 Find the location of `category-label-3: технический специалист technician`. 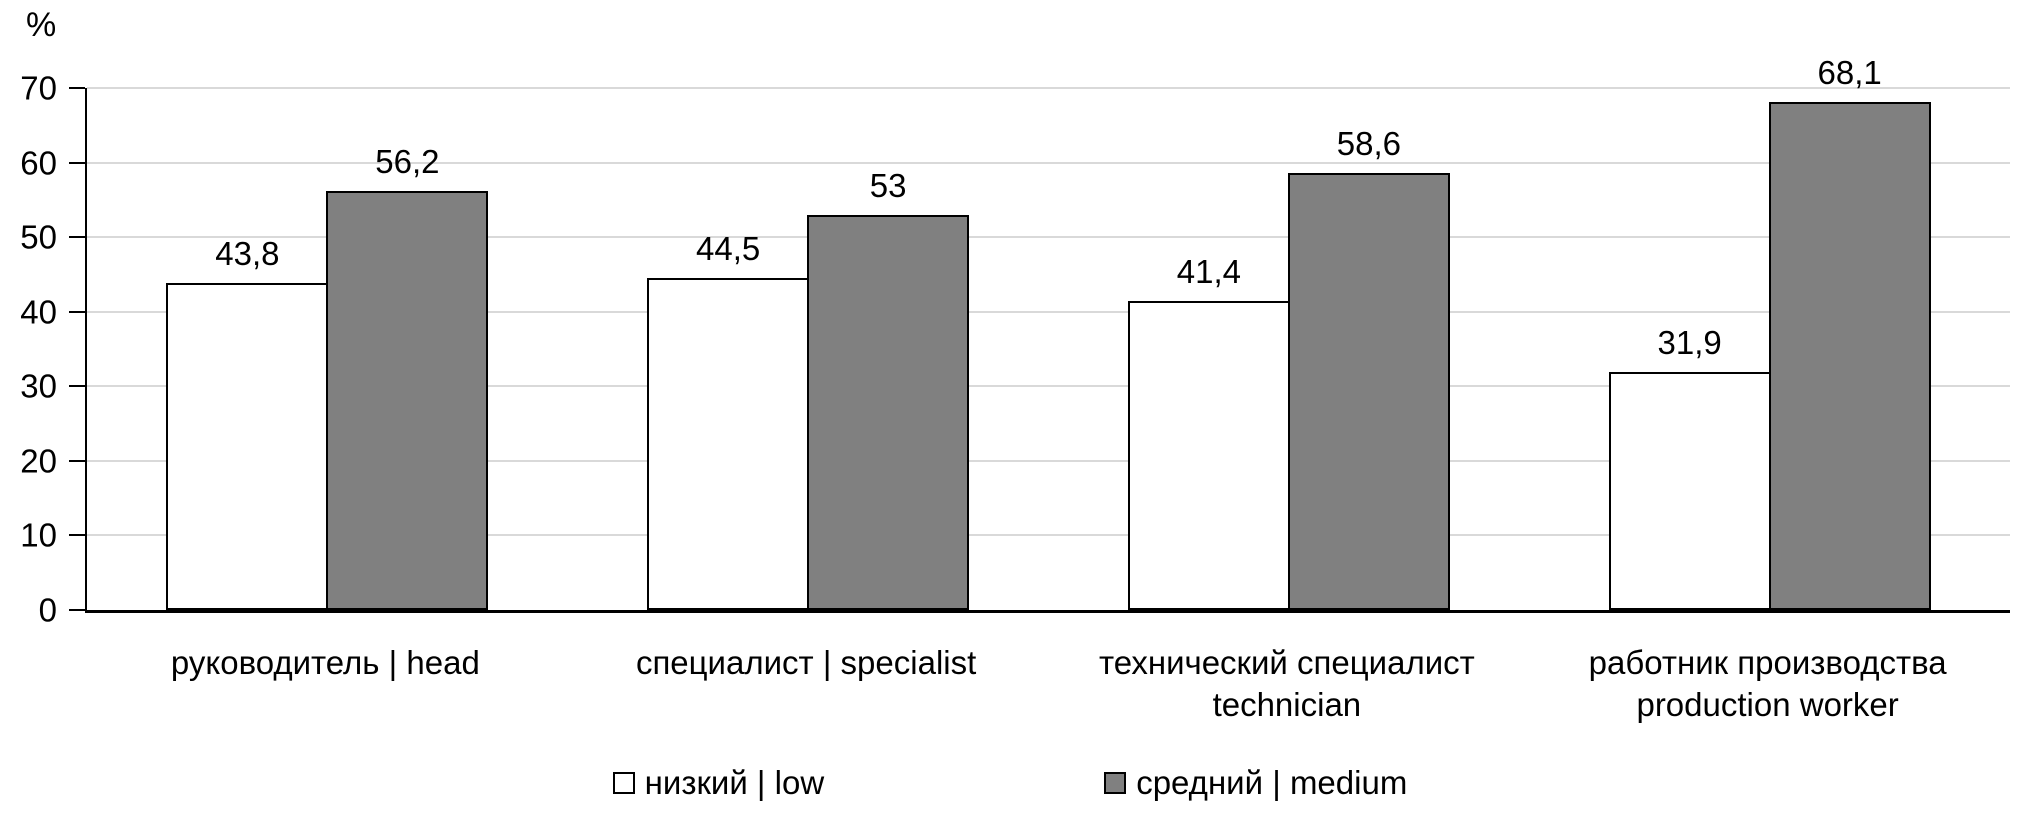

category-label-3: технический специалист technician is located at coordinates (1287, 684).